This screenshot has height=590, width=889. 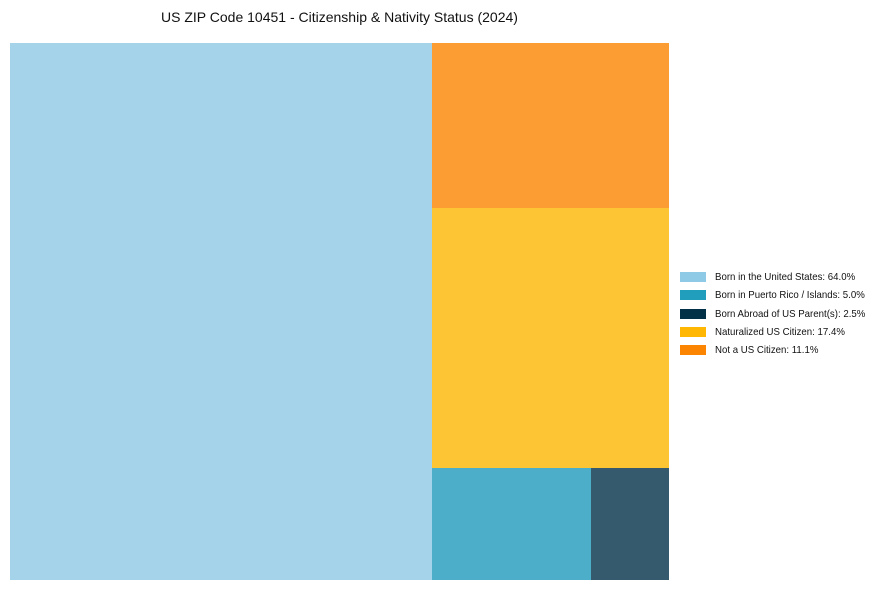 I want to click on legend-item: Not a US Citizen: 11.1%, so click(x=779, y=350).